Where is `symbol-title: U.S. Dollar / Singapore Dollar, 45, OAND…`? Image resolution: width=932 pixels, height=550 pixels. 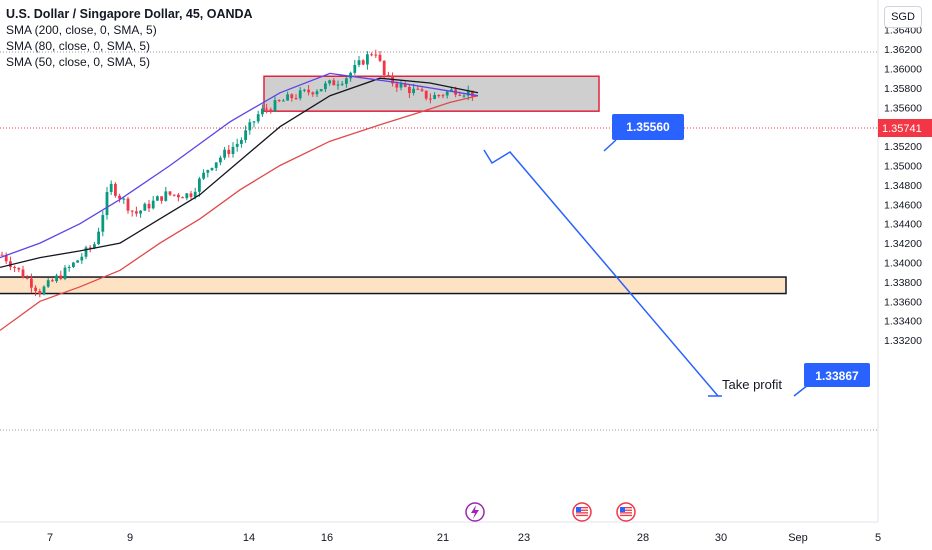
symbol-title: U.S. Dollar / Singapore Dollar, 45, OAND… is located at coordinates (129, 14).